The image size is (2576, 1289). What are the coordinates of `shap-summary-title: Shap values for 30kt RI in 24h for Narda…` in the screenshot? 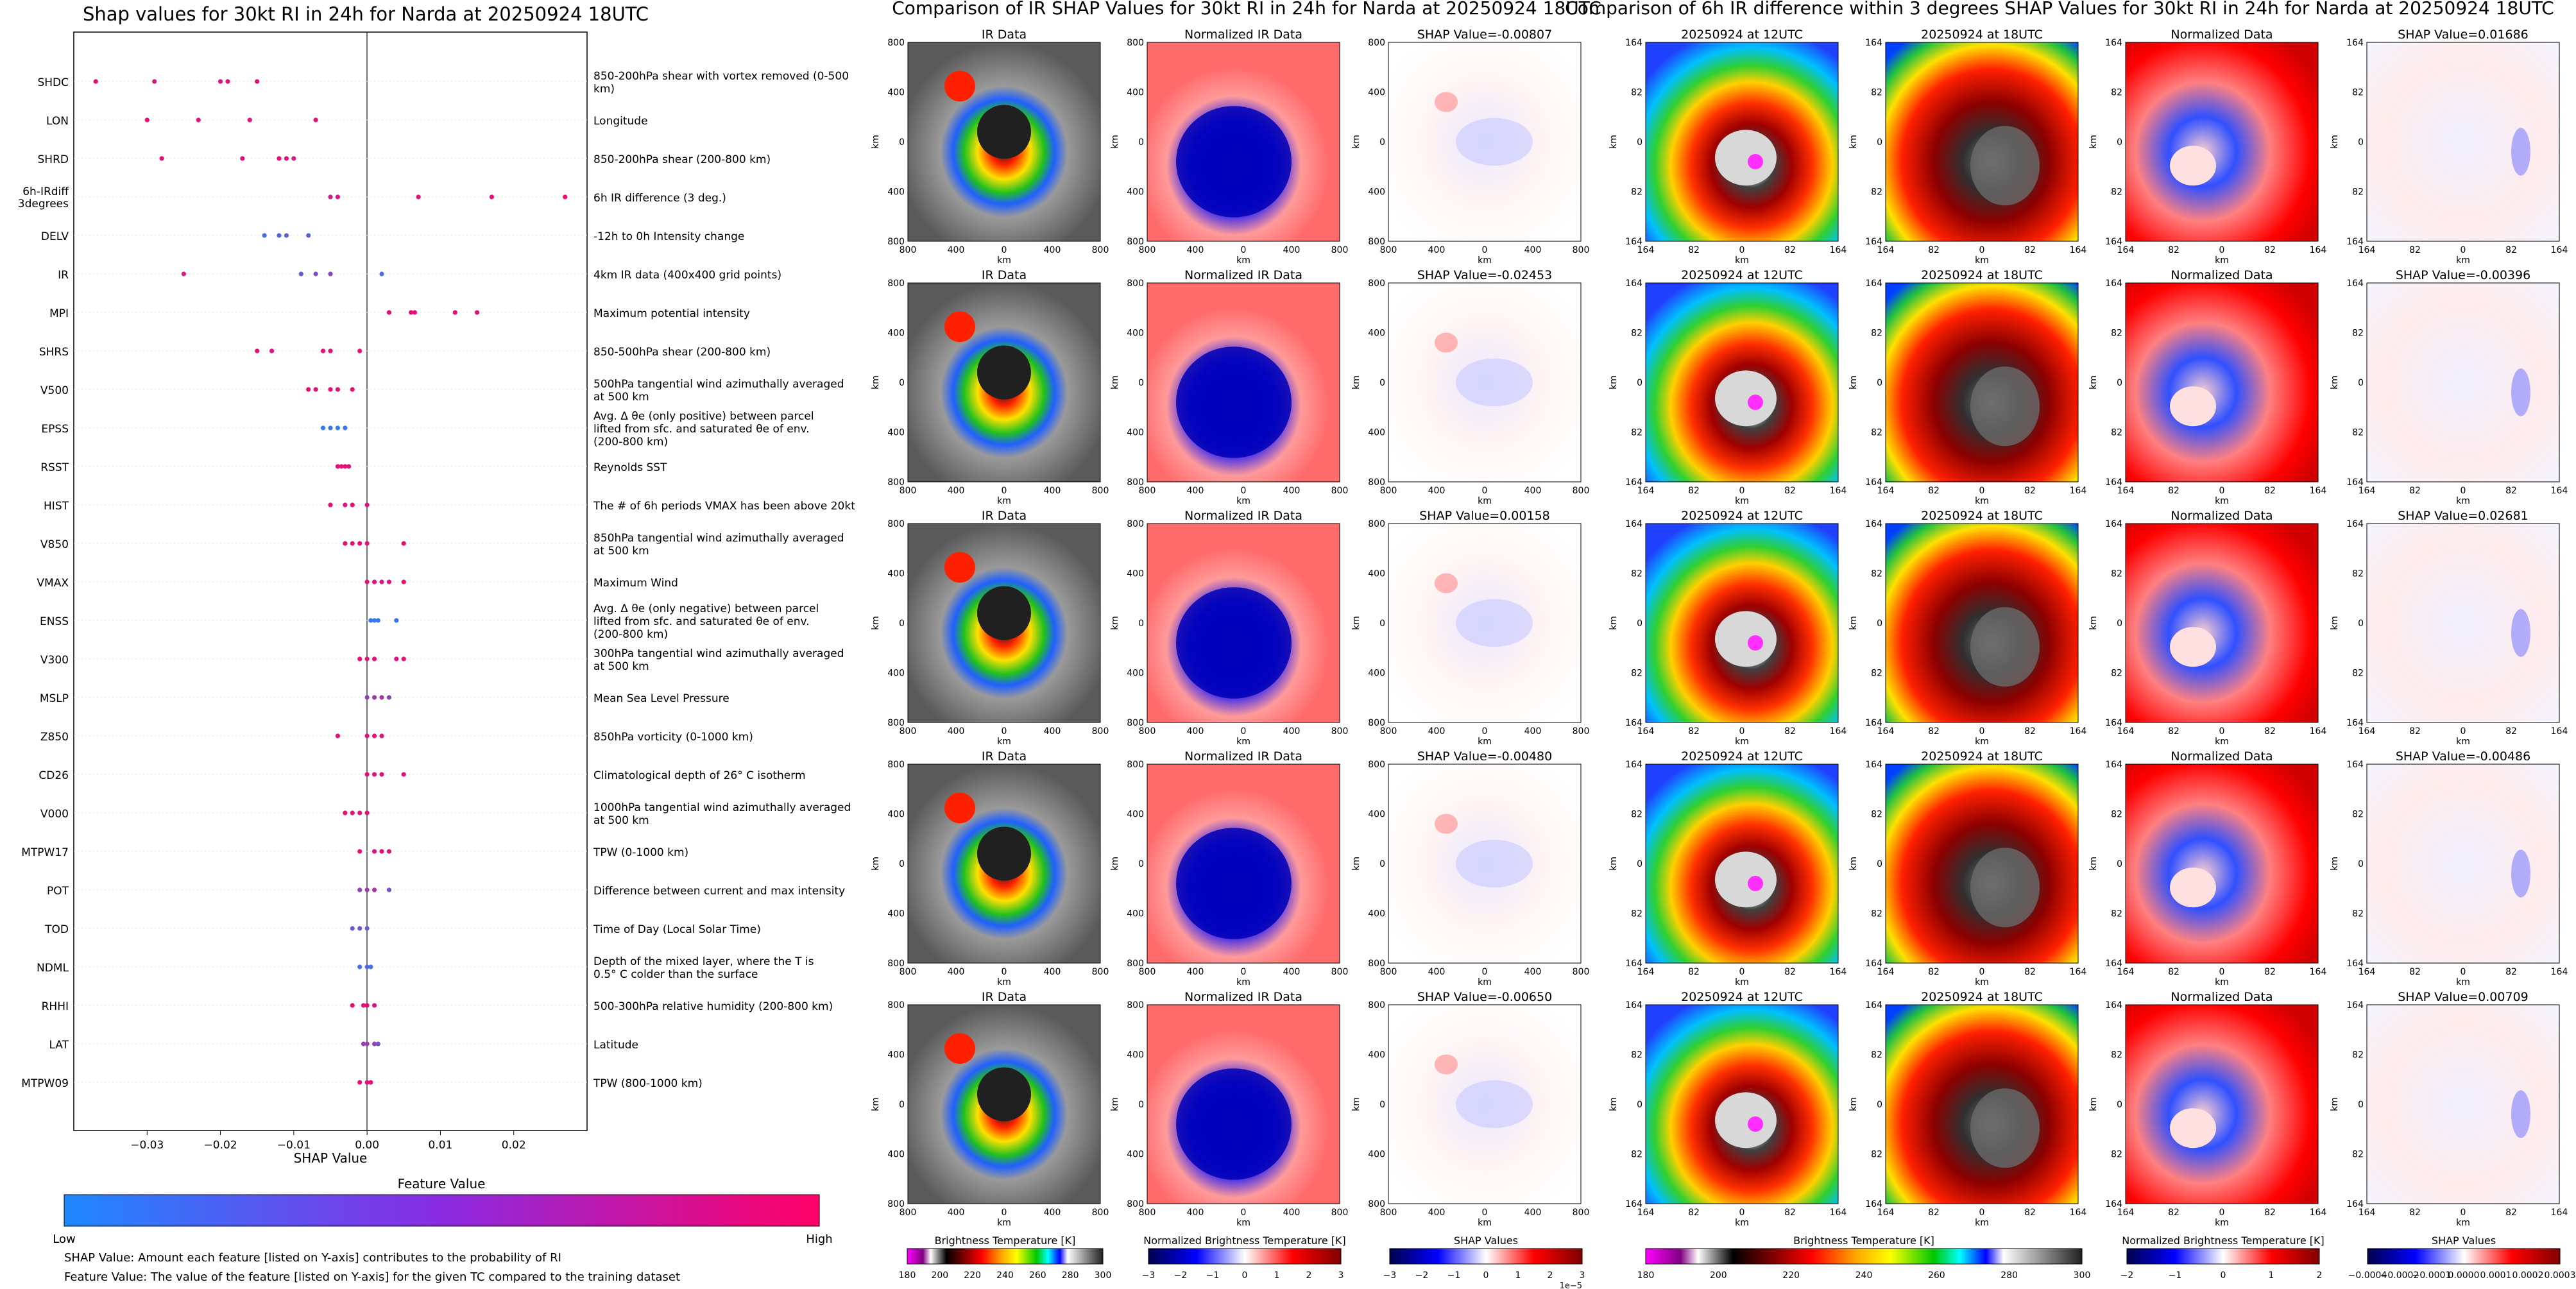 It's located at (366, 14).